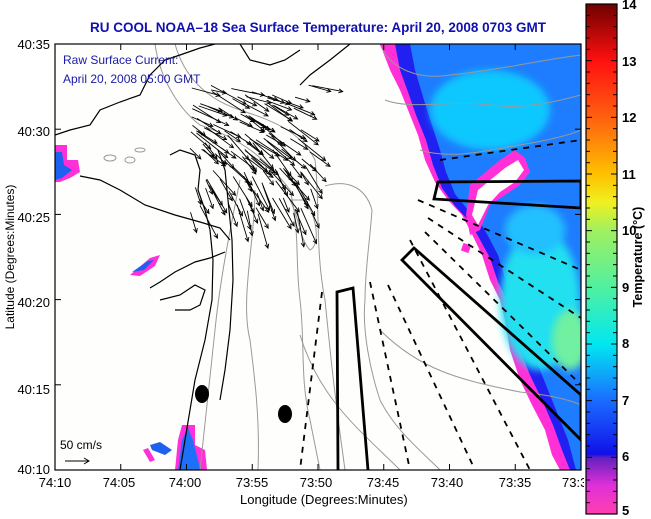  What do you see at coordinates (629, 174) in the screenshot?
I see `colorbar-tick-label: 11` at bounding box center [629, 174].